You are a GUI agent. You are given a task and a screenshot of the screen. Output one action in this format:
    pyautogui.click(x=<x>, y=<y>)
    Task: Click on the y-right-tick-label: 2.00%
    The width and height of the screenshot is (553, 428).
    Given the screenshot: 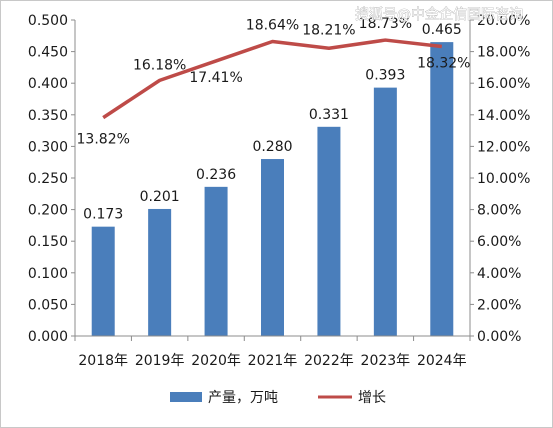 What is the action you would take?
    pyautogui.click(x=499, y=305)
    